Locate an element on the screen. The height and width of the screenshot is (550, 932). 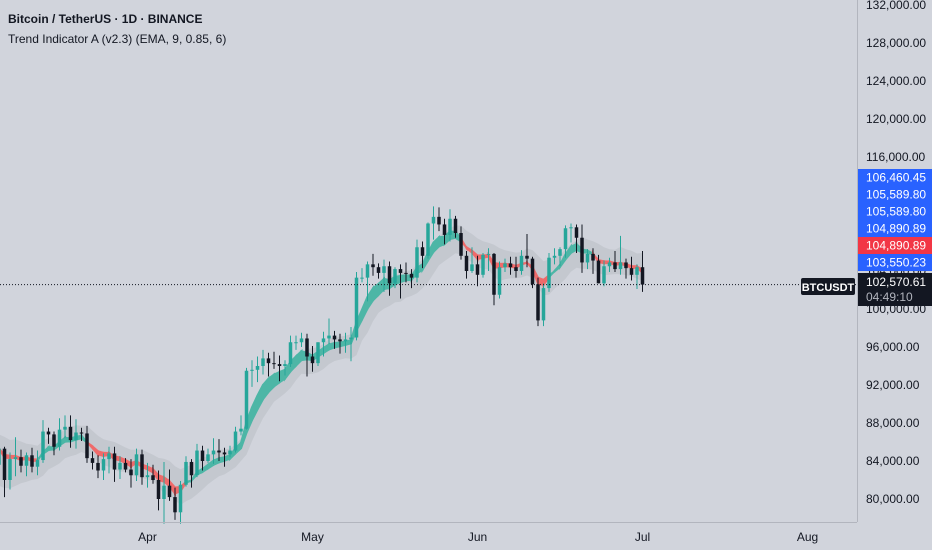
y-tick-label: 120,000.00 is located at coordinates (896, 119).